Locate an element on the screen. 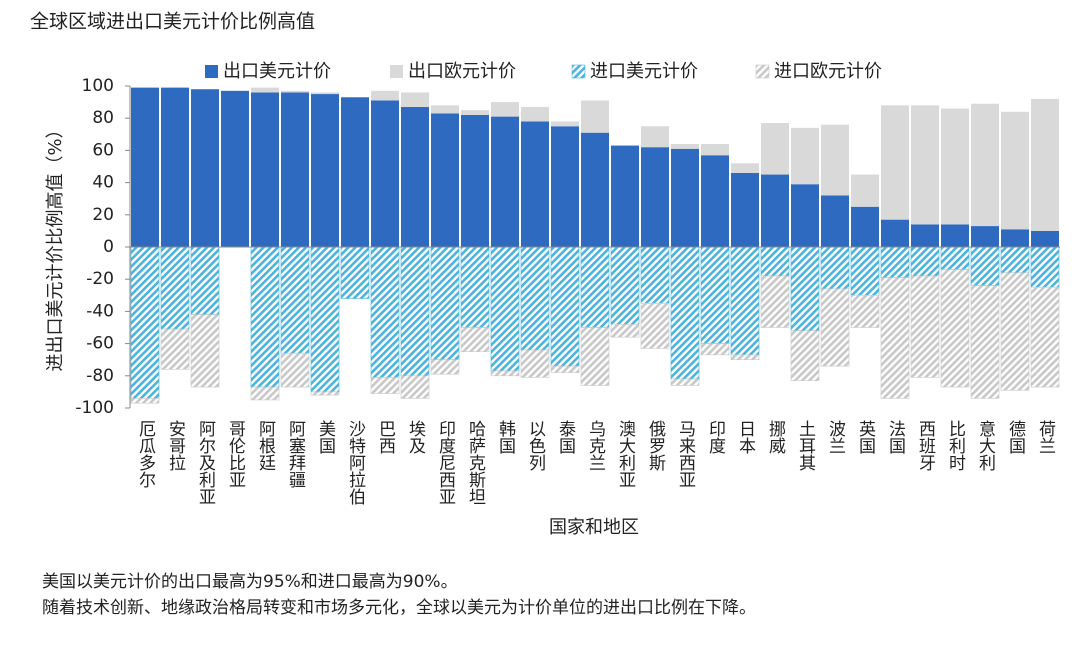 The height and width of the screenshot is (659, 1080). y-tick-label: -80 is located at coordinates (100, 376).